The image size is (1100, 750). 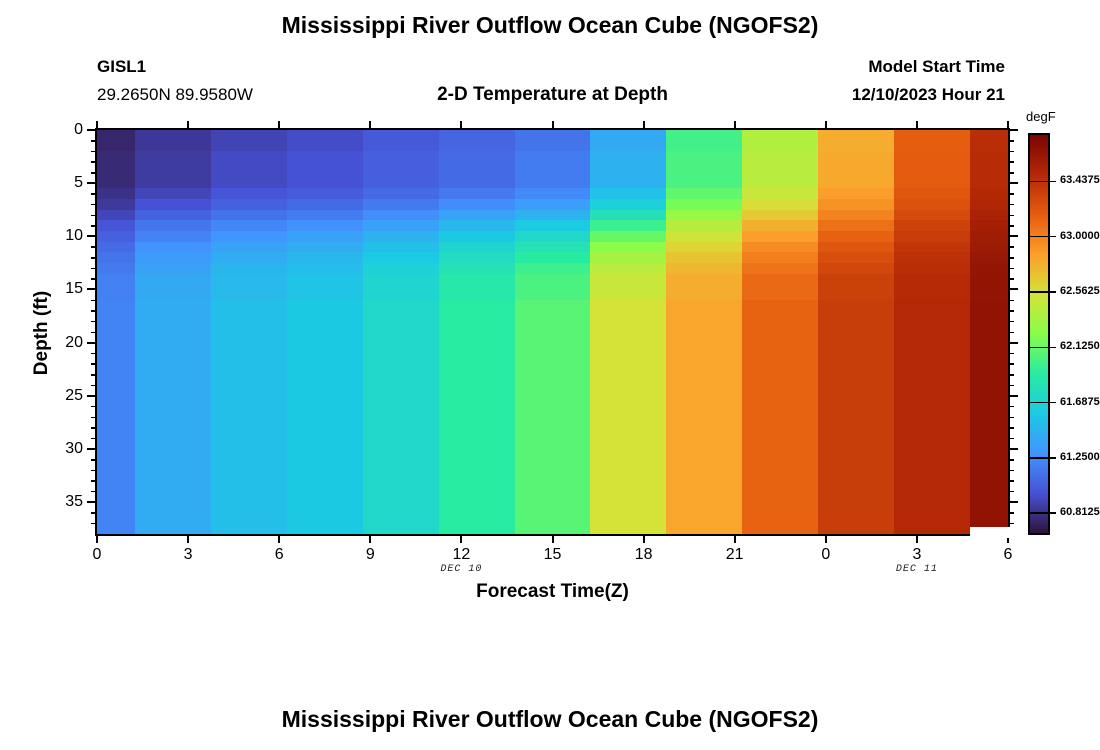 What do you see at coordinates (175, 94) in the screenshot?
I see `station-coordinates: 29.2650N 89.9580W` at bounding box center [175, 94].